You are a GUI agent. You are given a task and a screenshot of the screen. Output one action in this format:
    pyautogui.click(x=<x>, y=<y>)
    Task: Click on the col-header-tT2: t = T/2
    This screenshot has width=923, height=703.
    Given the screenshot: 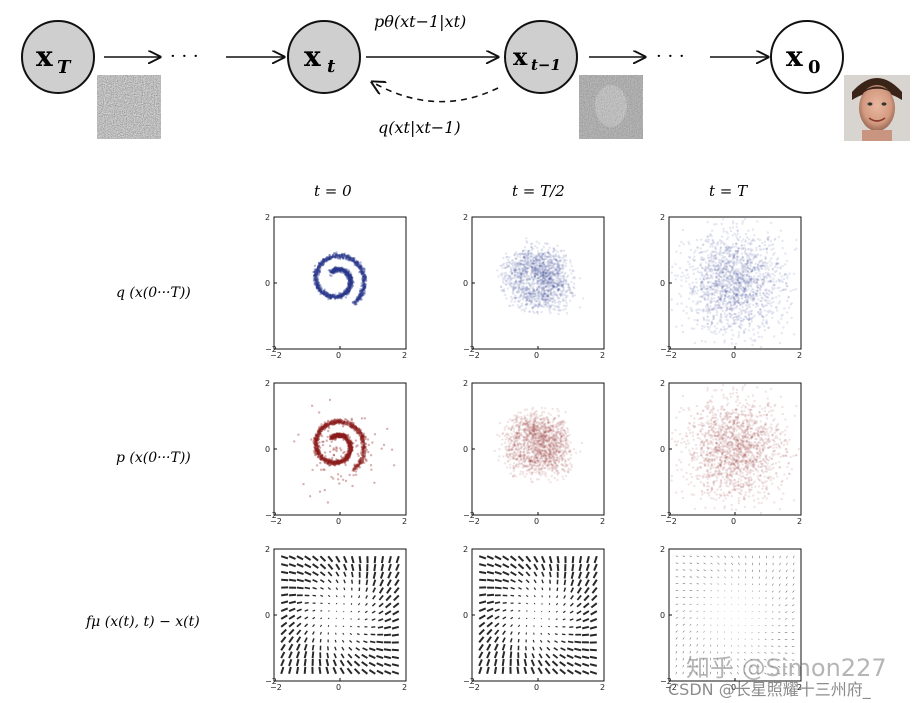 What is the action you would take?
    pyautogui.click(x=538, y=191)
    